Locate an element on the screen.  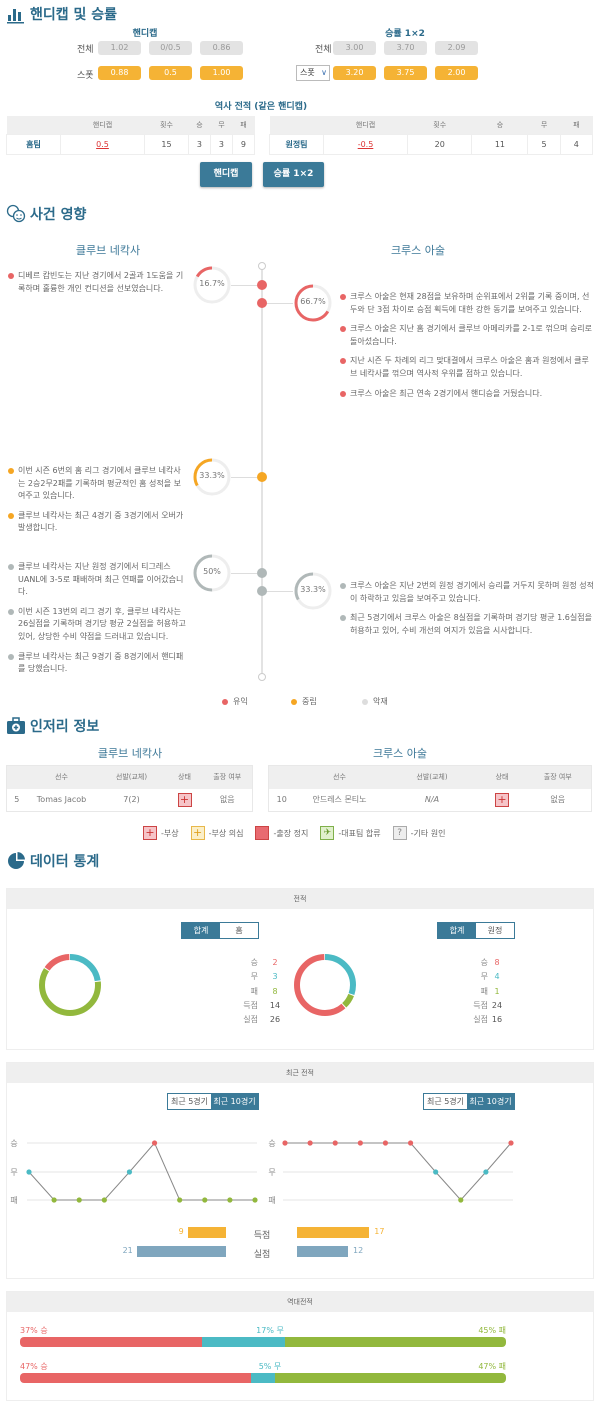
toggle-home: 홈 is located at coordinates (239, 930).